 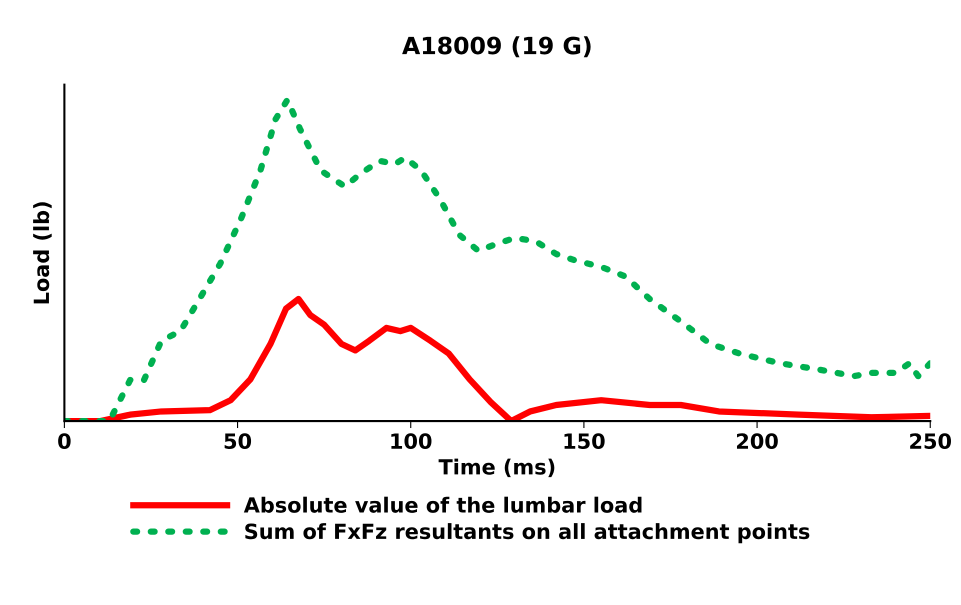 What do you see at coordinates (584, 441) in the screenshot?
I see `x-tick-label: 150` at bounding box center [584, 441].